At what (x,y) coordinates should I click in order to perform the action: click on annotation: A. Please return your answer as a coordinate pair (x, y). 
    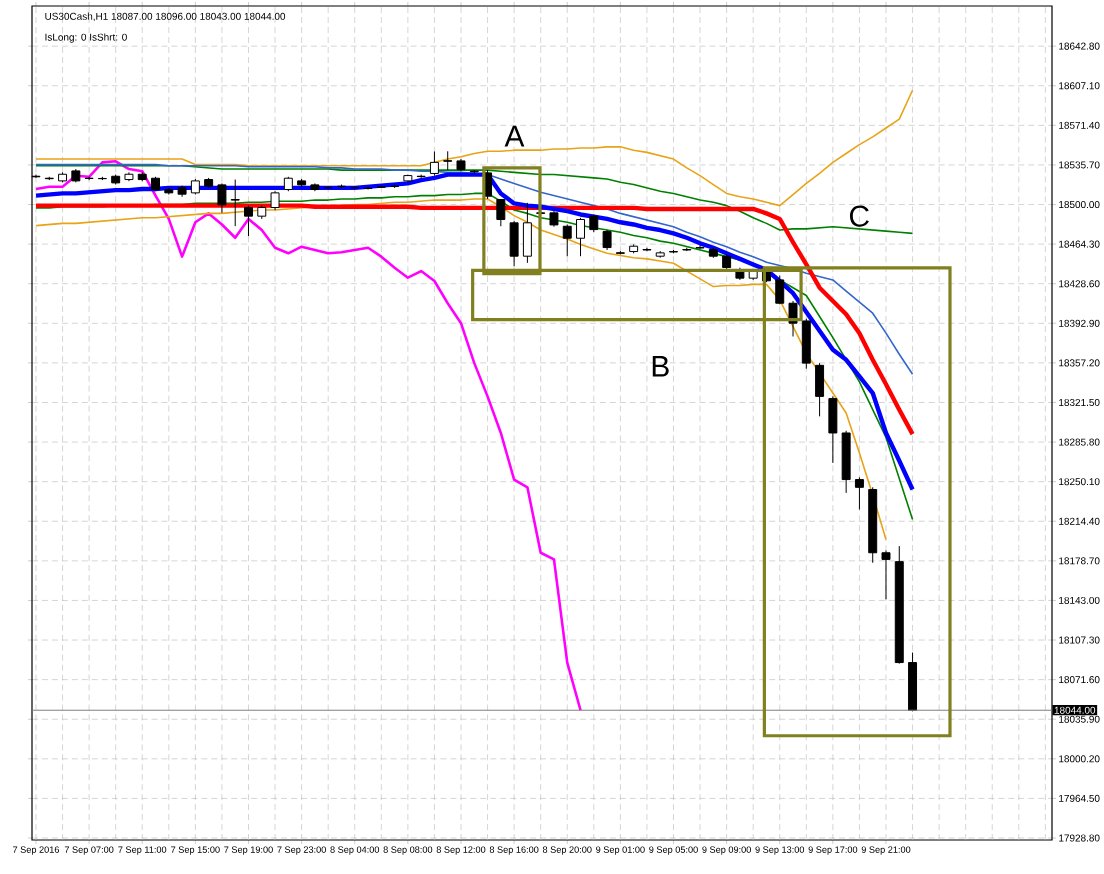
    Looking at the image, I should click on (514, 136).